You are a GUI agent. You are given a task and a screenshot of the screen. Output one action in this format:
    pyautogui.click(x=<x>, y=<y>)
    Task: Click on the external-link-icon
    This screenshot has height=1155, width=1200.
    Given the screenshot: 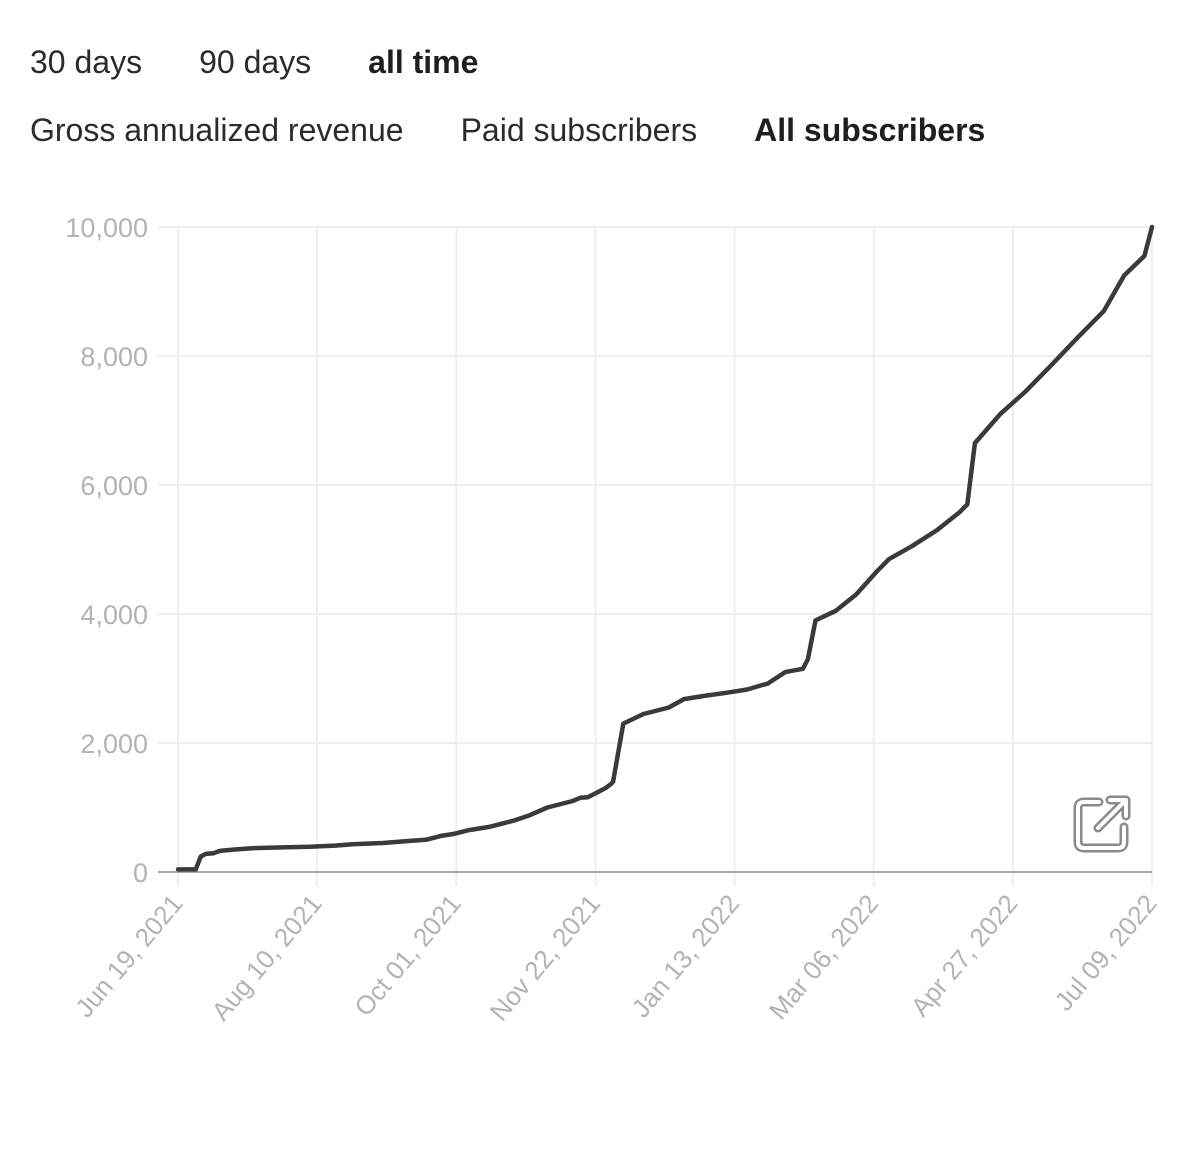 What is the action you would take?
    pyautogui.click(x=1103, y=823)
    